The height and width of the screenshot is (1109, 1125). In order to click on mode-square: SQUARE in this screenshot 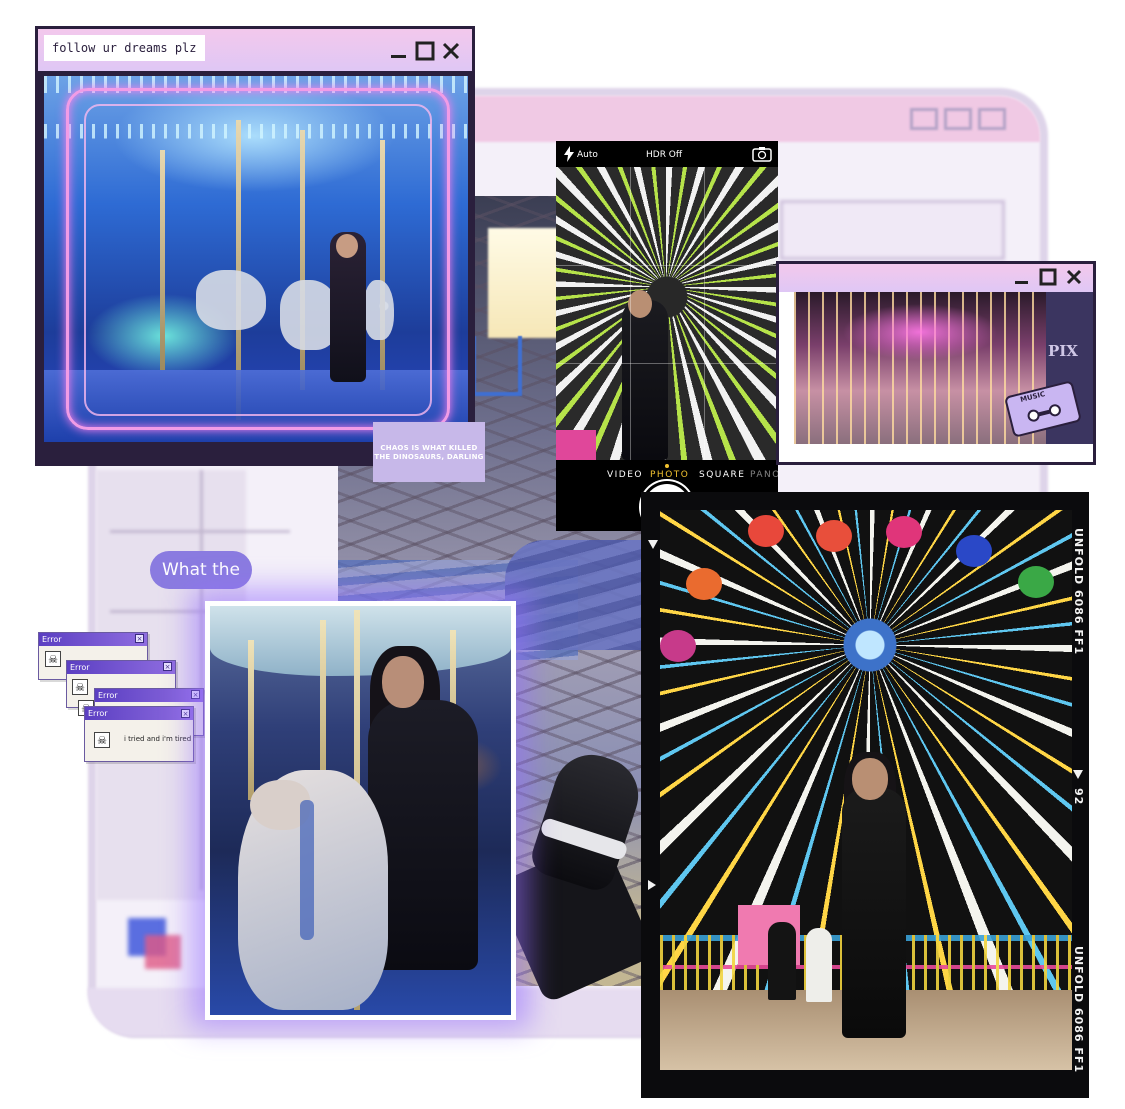, I will do `click(722, 475)`.